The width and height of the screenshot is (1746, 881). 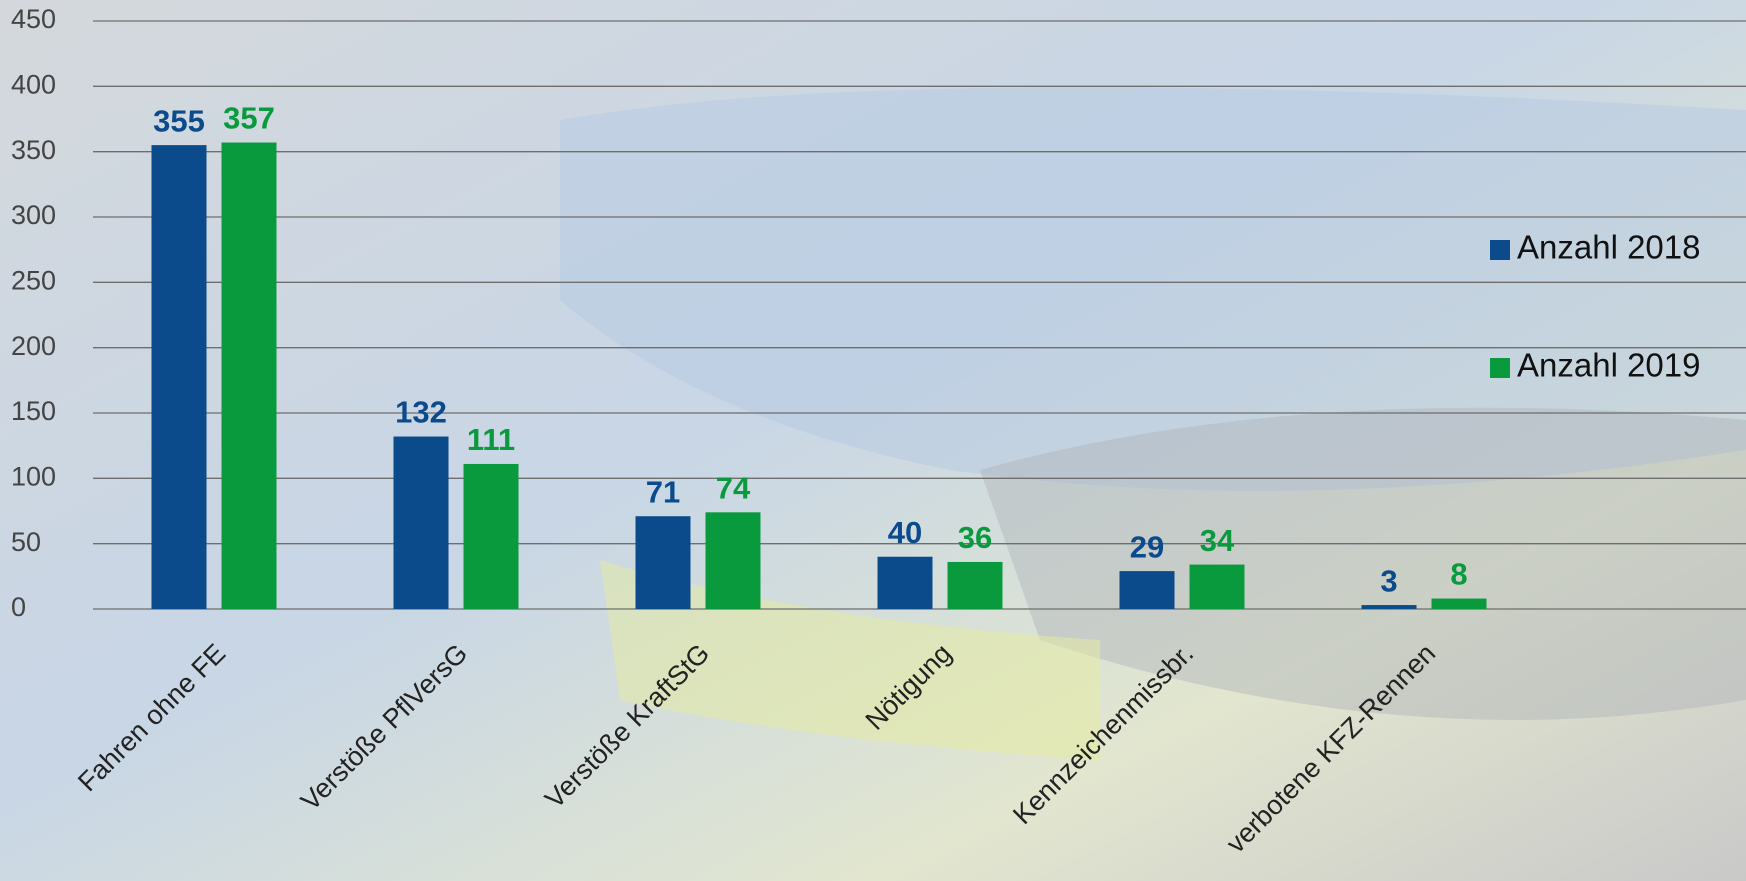 What do you see at coordinates (26, 542) in the screenshot?
I see `y-tick-label: 50` at bounding box center [26, 542].